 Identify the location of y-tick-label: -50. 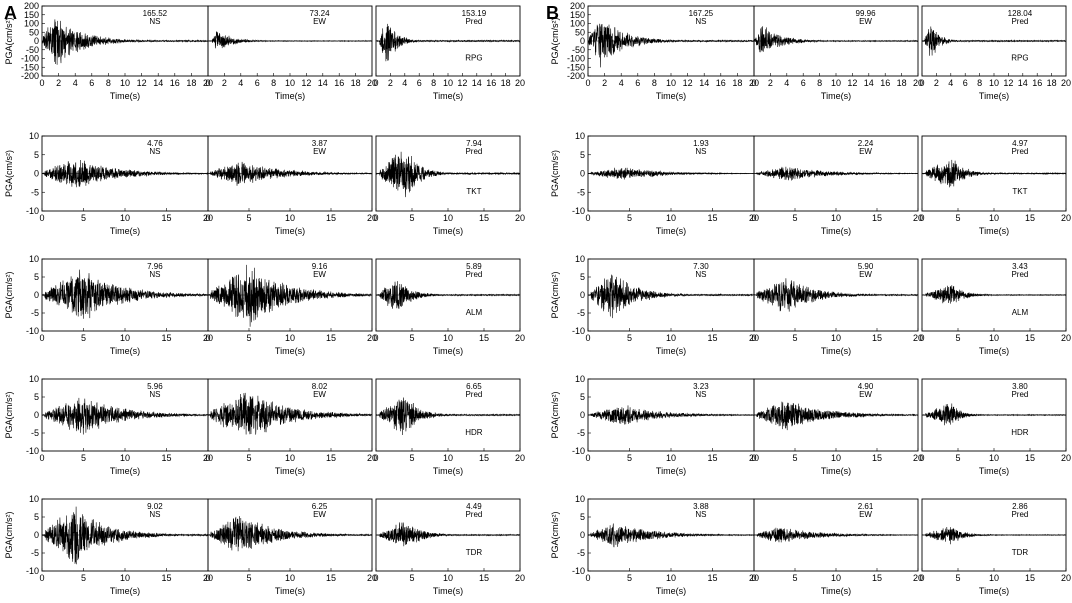
(32, 50).